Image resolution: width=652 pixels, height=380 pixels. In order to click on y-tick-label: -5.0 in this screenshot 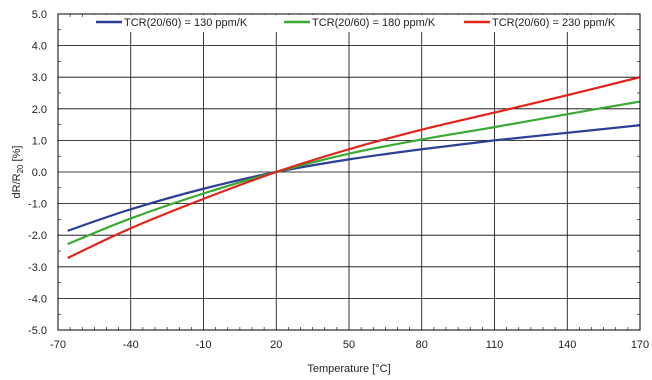, I will do `click(37, 331)`.